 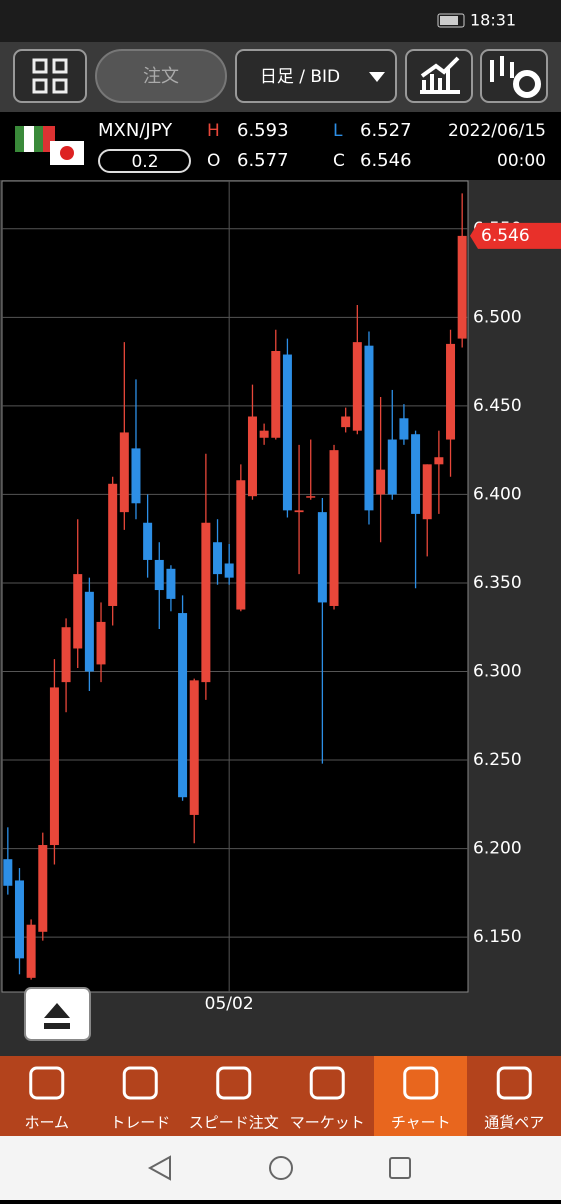 What do you see at coordinates (497, 494) in the screenshot?
I see `y-tick-label: 6.400` at bounding box center [497, 494].